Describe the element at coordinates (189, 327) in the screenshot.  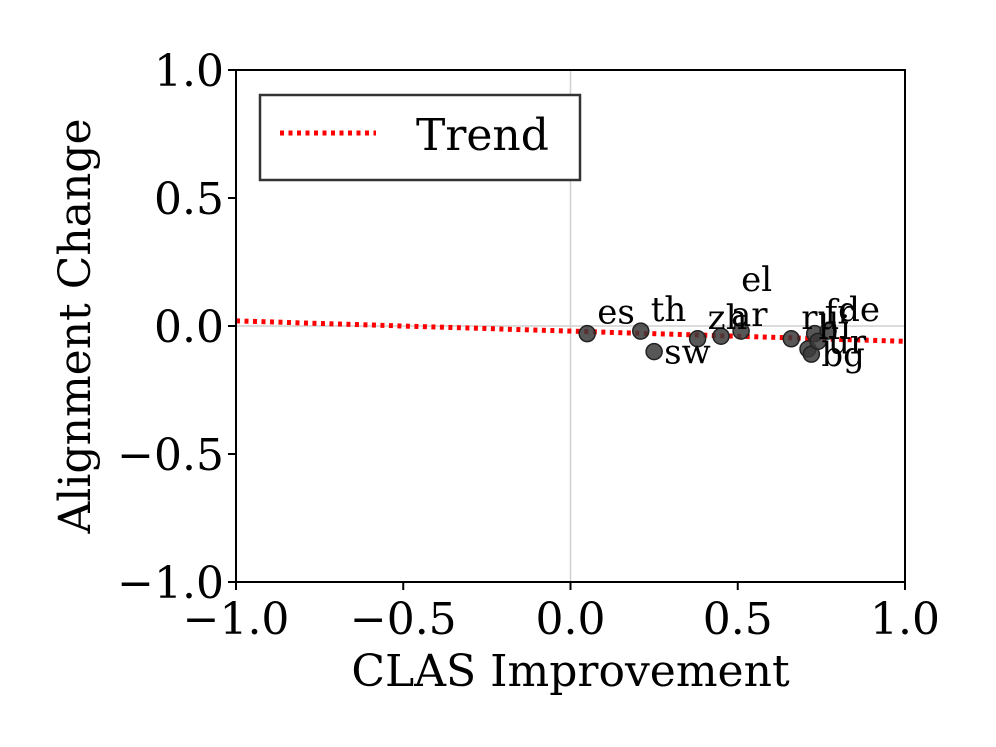
I see `y-tick-label: 0.0` at that location.